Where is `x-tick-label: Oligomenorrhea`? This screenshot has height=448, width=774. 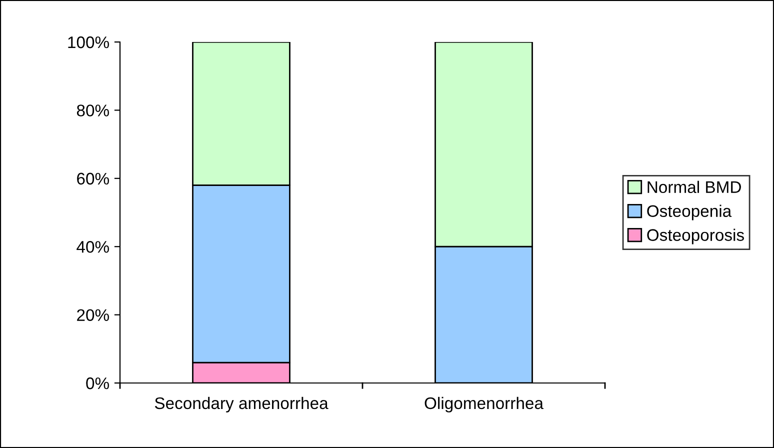
x-tick-label: Oligomenorrhea is located at coordinates (484, 404).